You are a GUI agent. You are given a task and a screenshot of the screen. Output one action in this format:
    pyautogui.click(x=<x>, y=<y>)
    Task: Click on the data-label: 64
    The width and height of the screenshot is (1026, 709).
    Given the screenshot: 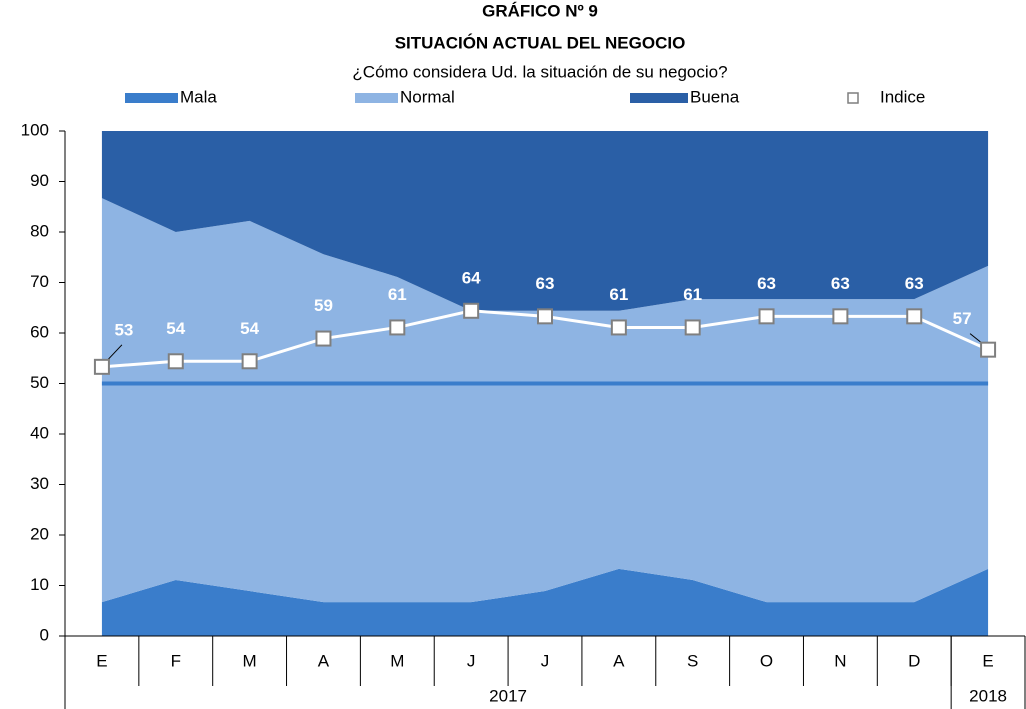 What is the action you would take?
    pyautogui.click(x=471, y=277)
    